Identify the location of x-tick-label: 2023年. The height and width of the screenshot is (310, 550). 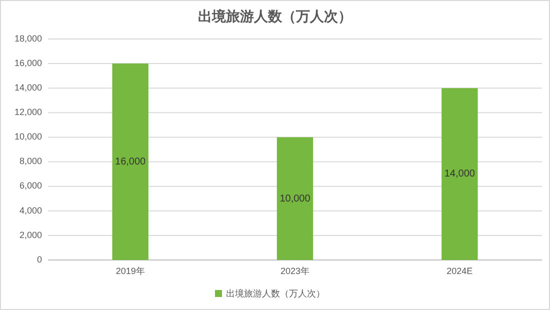
(295, 271).